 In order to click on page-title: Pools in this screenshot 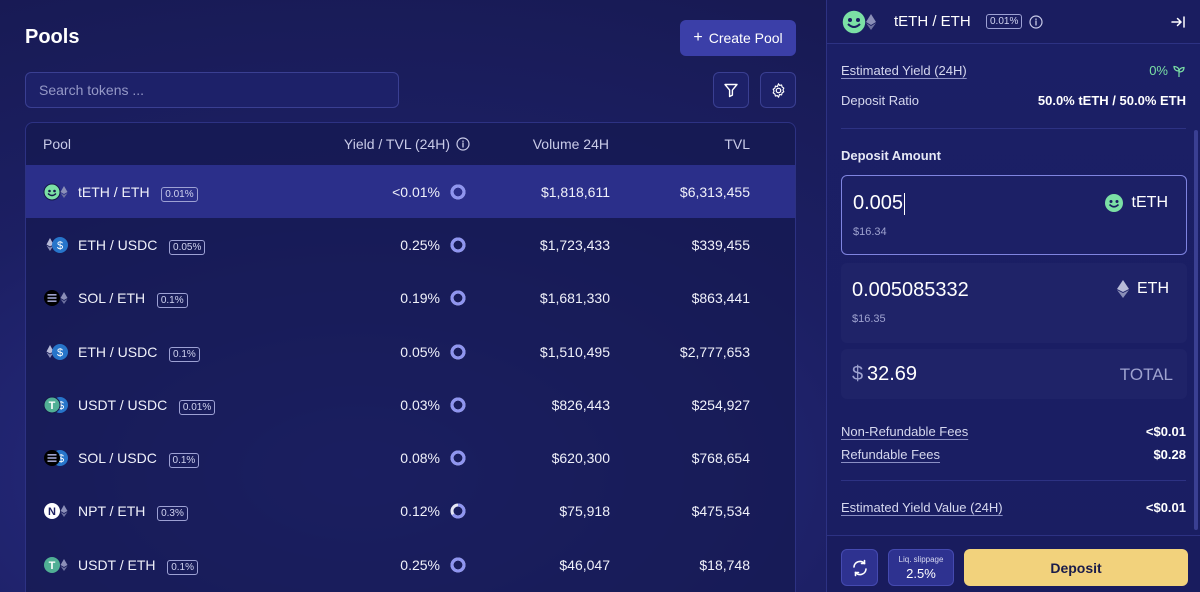, I will do `click(52, 37)`.